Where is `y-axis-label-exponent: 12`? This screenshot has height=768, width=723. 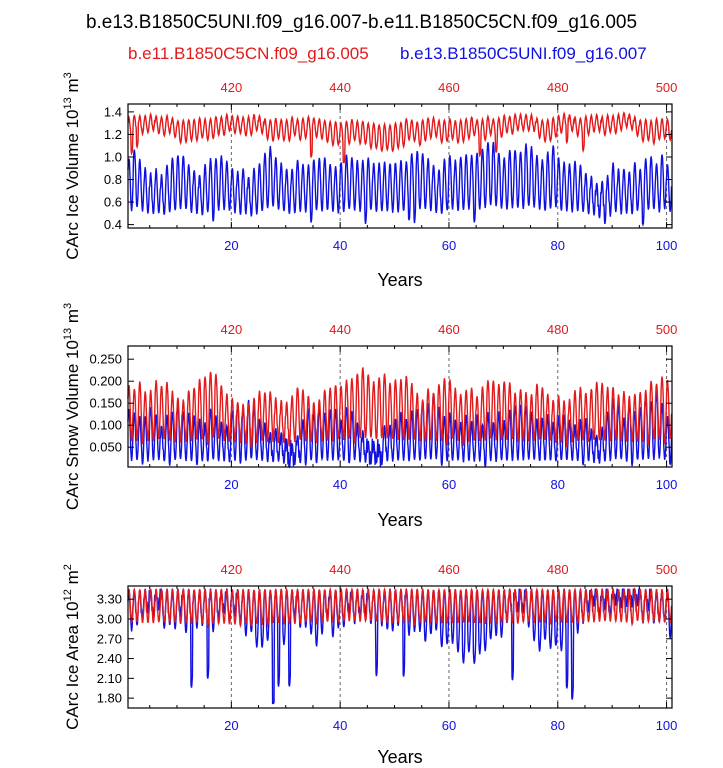 y-axis-label-exponent: 12 is located at coordinates (68, 595).